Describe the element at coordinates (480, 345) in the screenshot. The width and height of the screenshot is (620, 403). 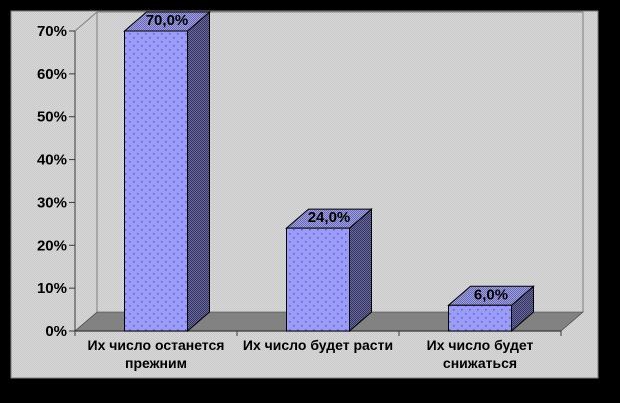
I see `category-label-2: Их число будет` at that location.